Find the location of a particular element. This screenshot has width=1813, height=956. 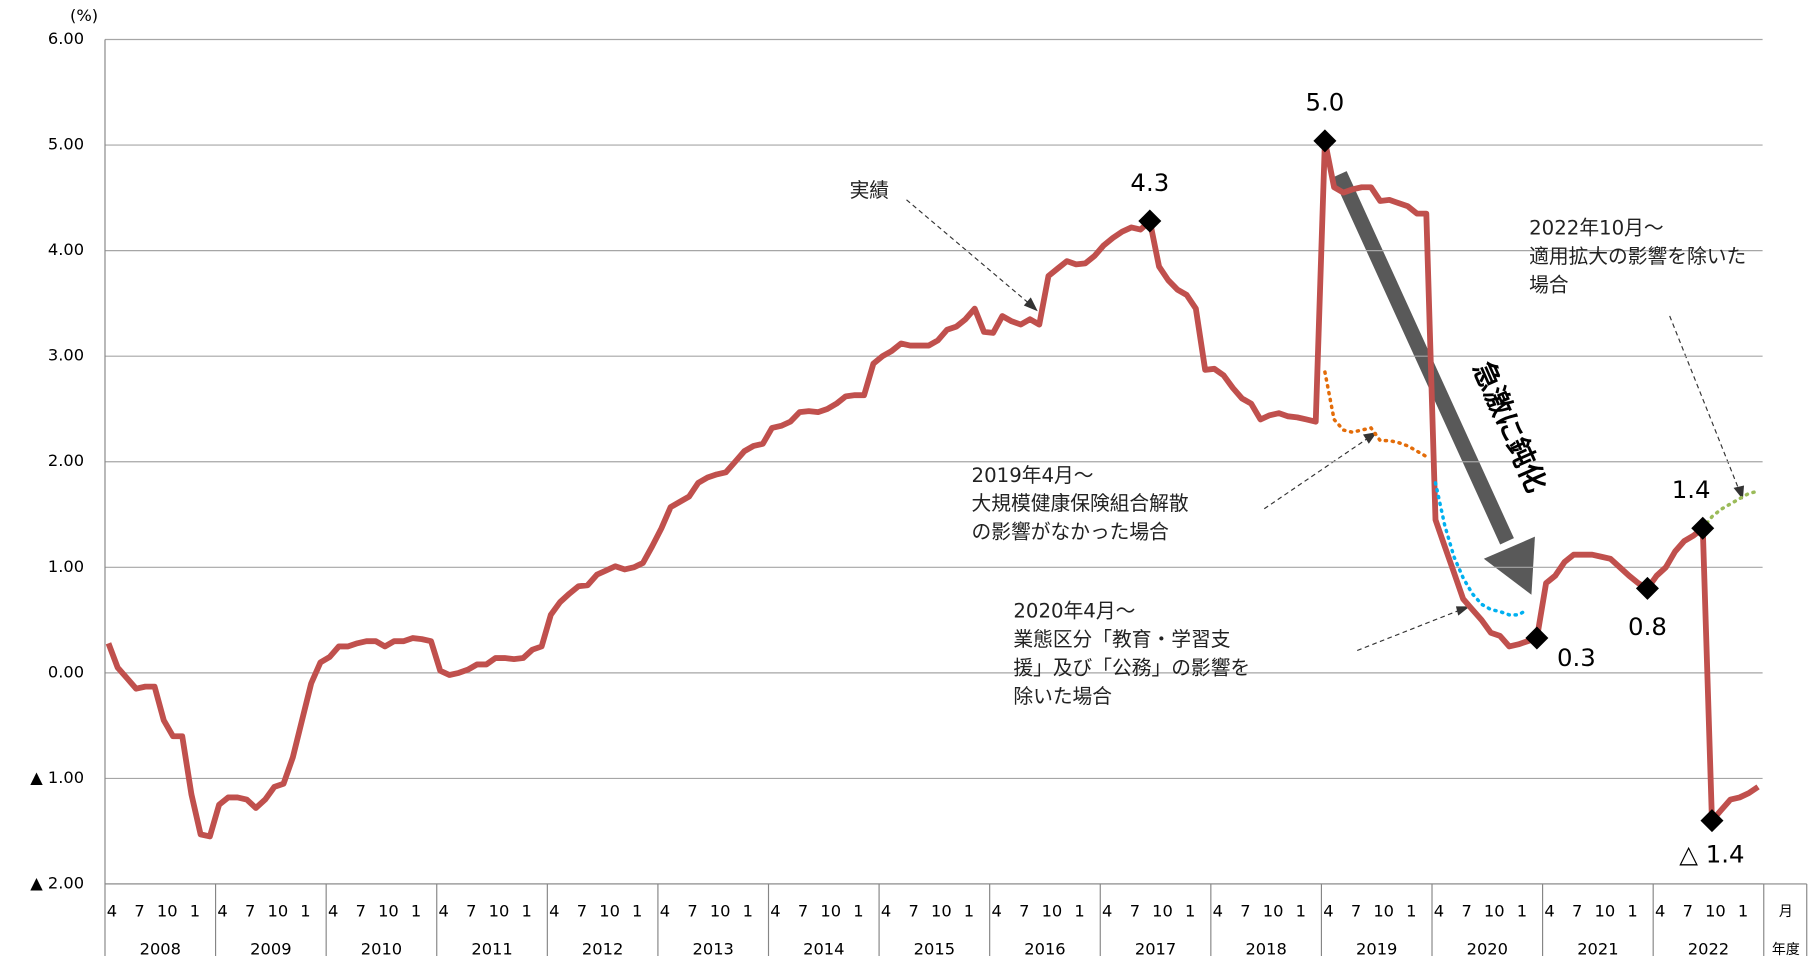

annotation: 2019年4月～ is located at coordinates (1033, 475).